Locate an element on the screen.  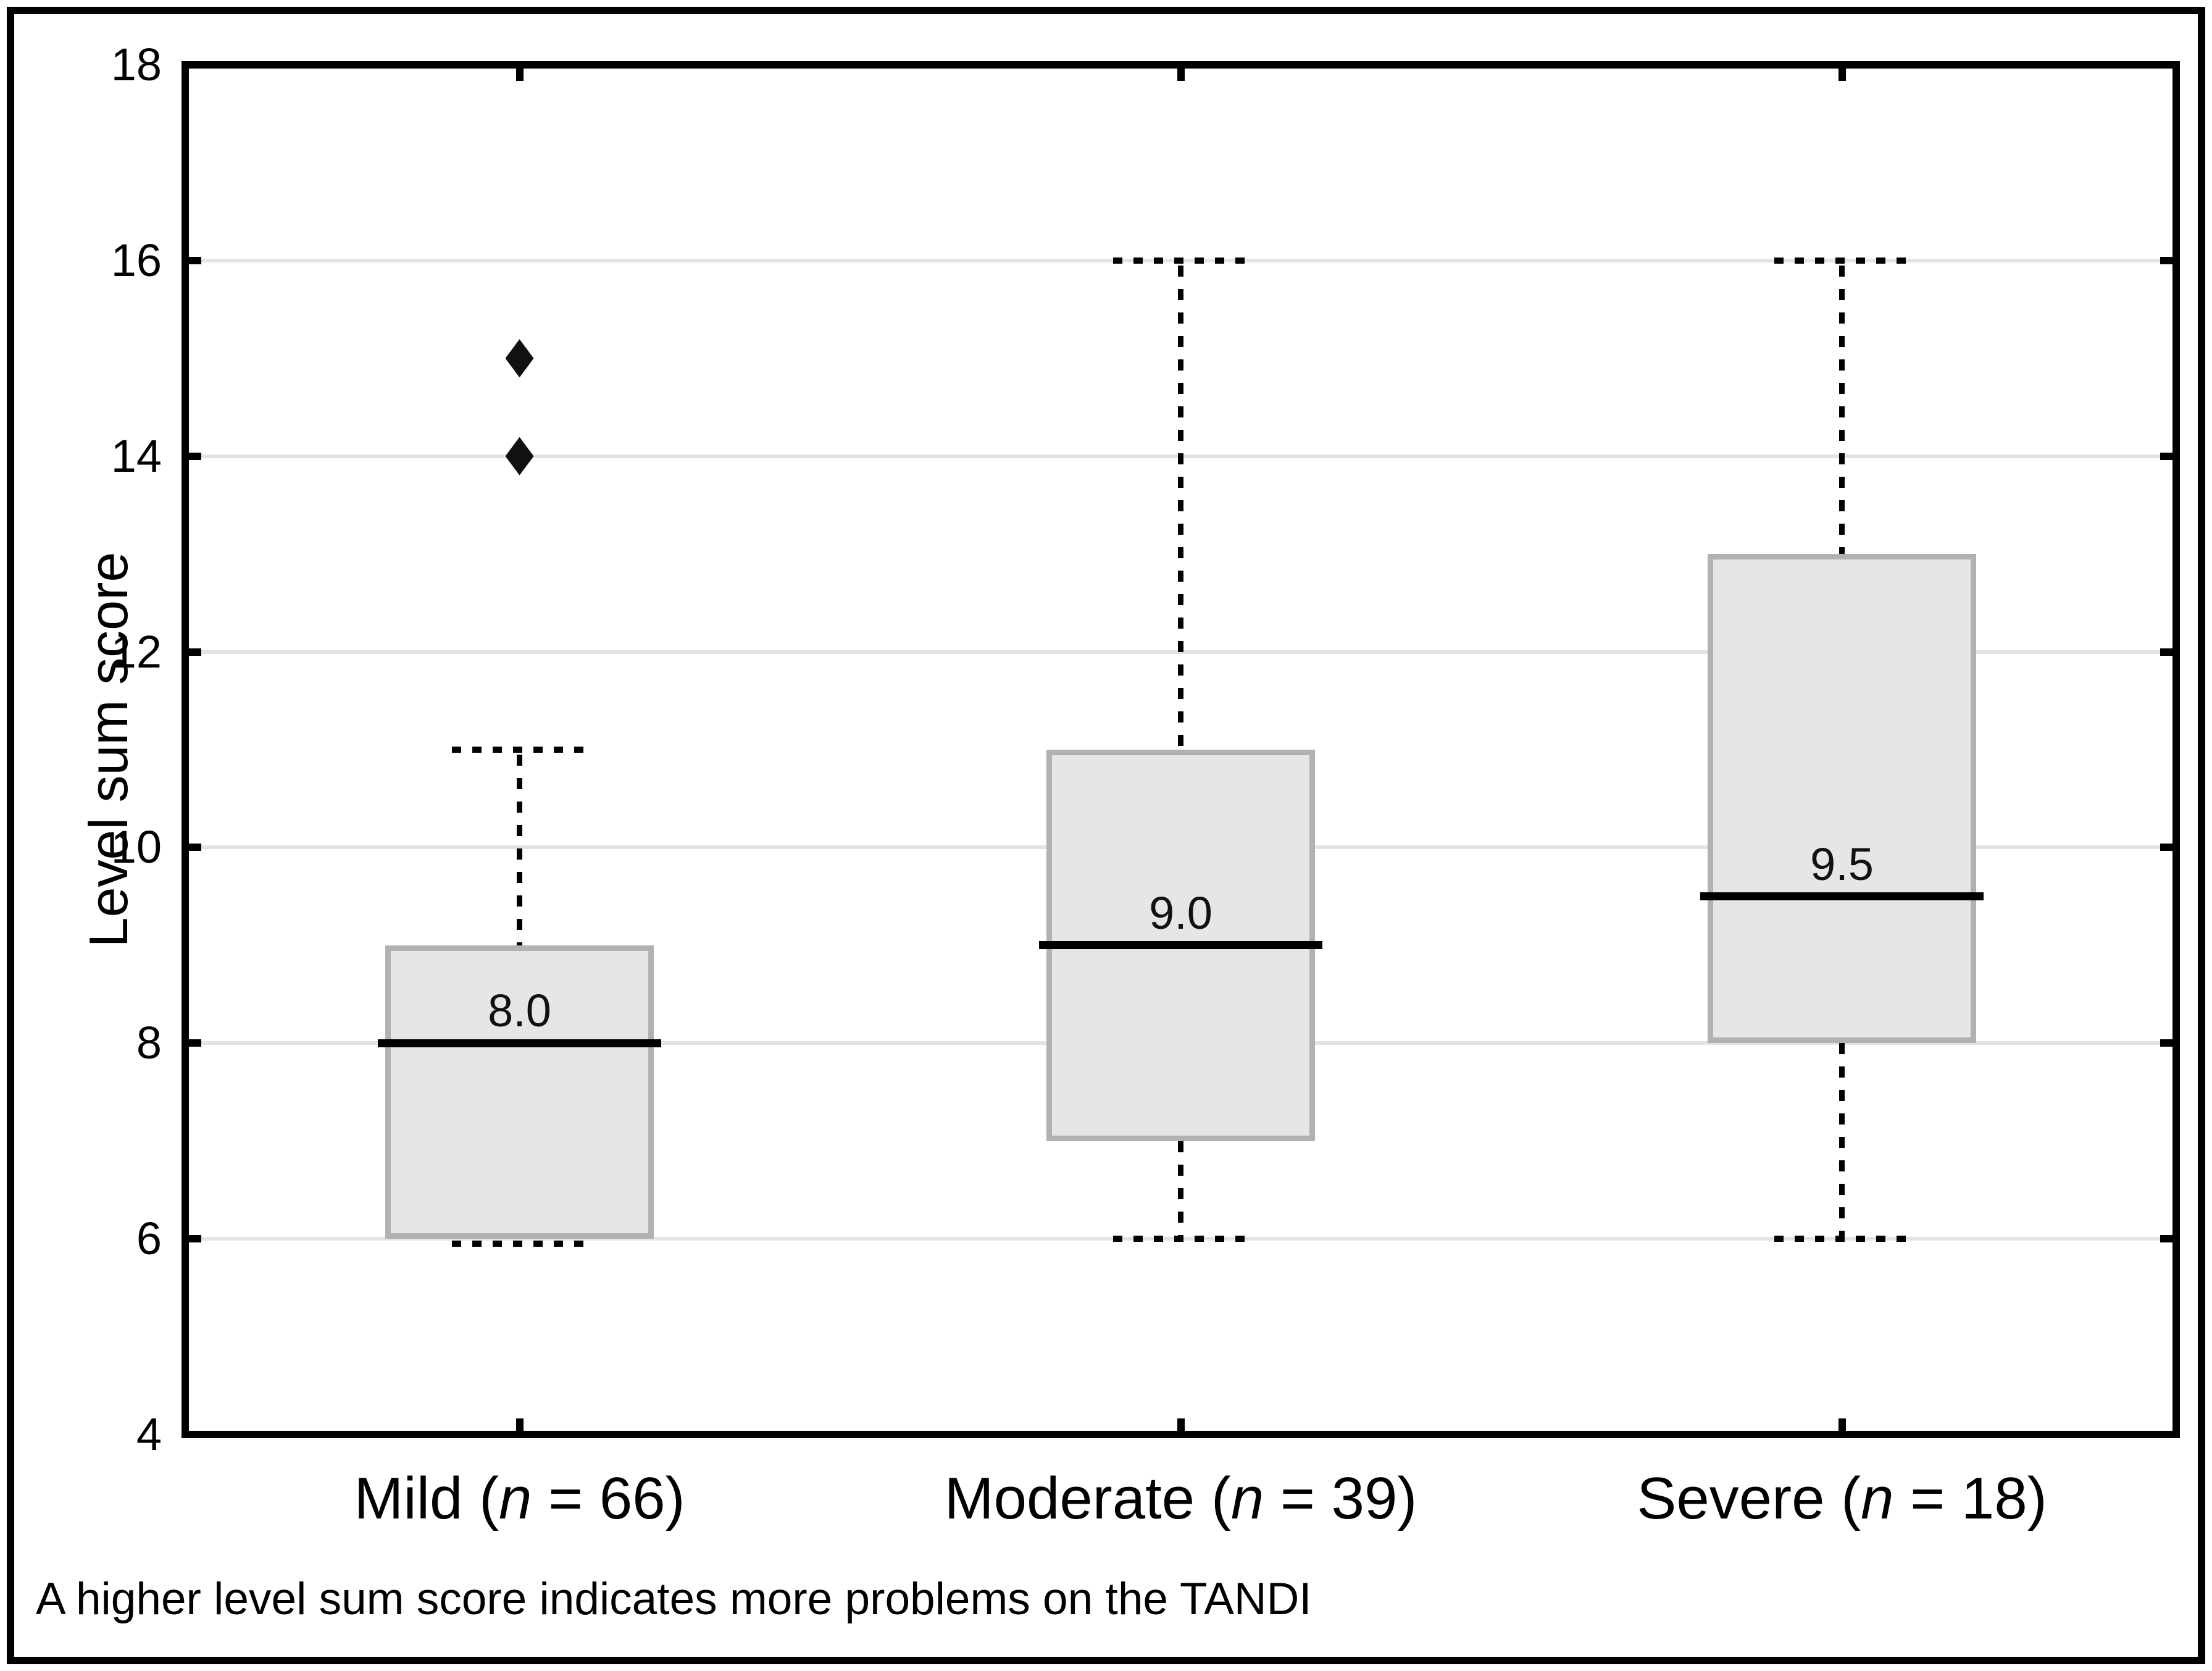
category-label: Severe (n = 18) is located at coordinates (1842, 1499).